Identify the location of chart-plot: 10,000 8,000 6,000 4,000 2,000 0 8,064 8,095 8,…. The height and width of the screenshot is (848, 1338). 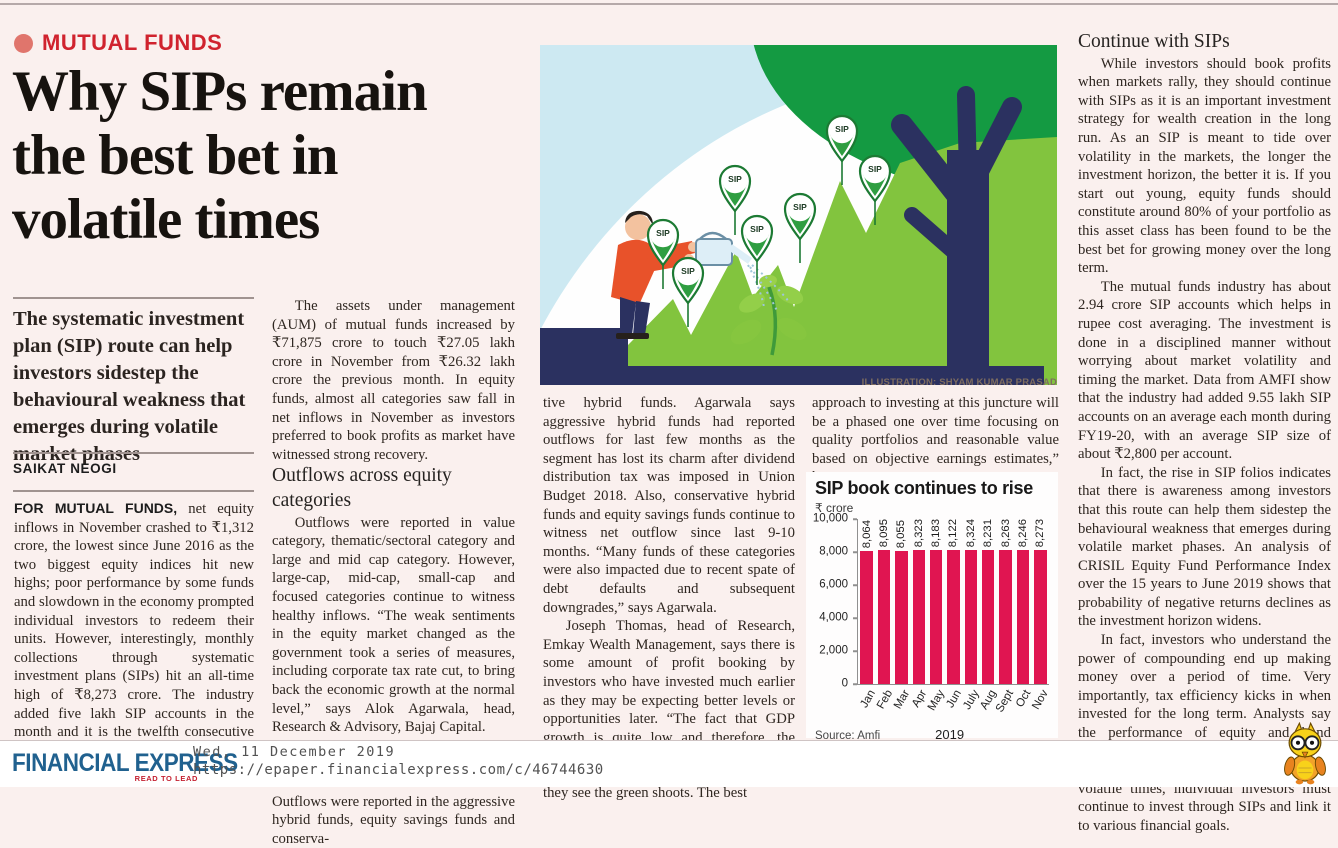
(932, 619).